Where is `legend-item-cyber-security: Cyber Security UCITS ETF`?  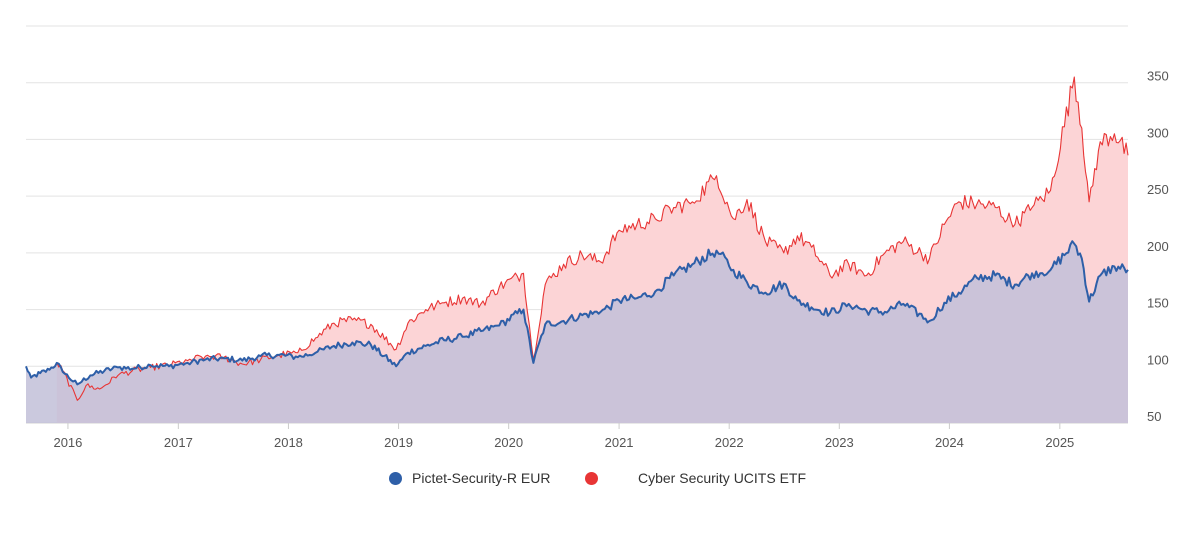
legend-item-cyber-security: Cyber Security UCITS ETF is located at coordinates (695, 478).